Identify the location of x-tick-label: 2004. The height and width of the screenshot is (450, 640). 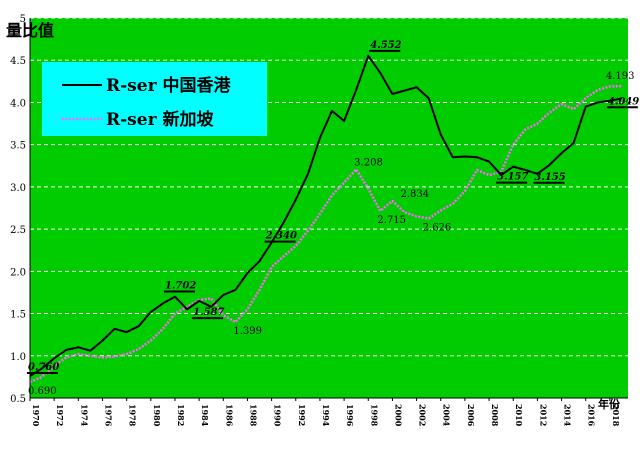
(447, 415).